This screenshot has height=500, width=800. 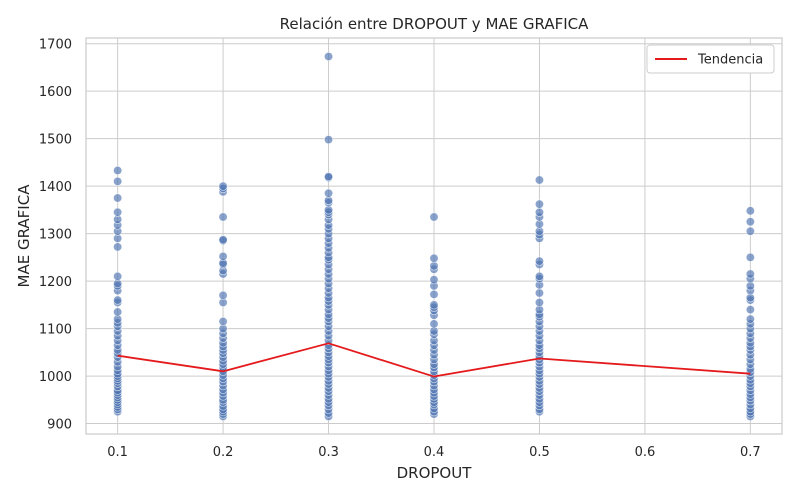 What do you see at coordinates (750, 452) in the screenshot?
I see `x-tick-label: 0.7` at bounding box center [750, 452].